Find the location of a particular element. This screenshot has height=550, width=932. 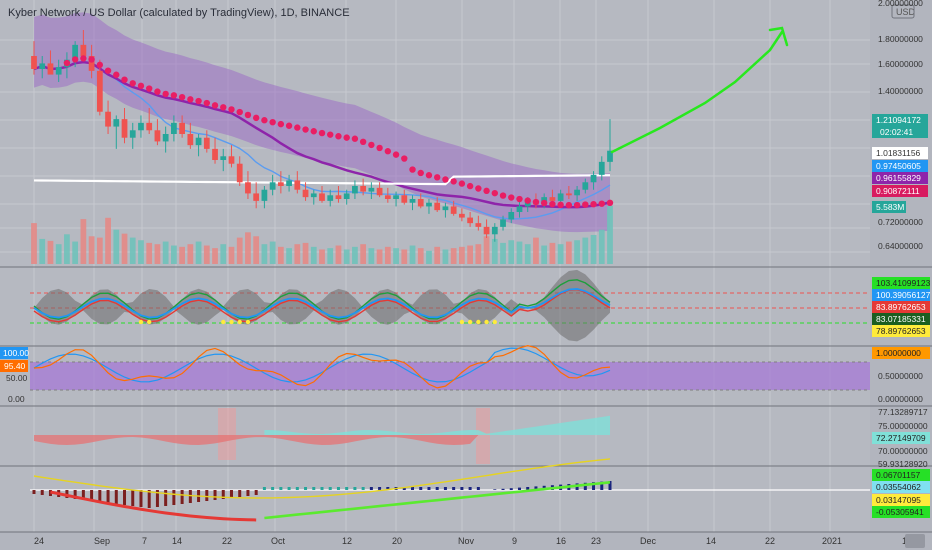

currency-label: USD is located at coordinates (906, 12).